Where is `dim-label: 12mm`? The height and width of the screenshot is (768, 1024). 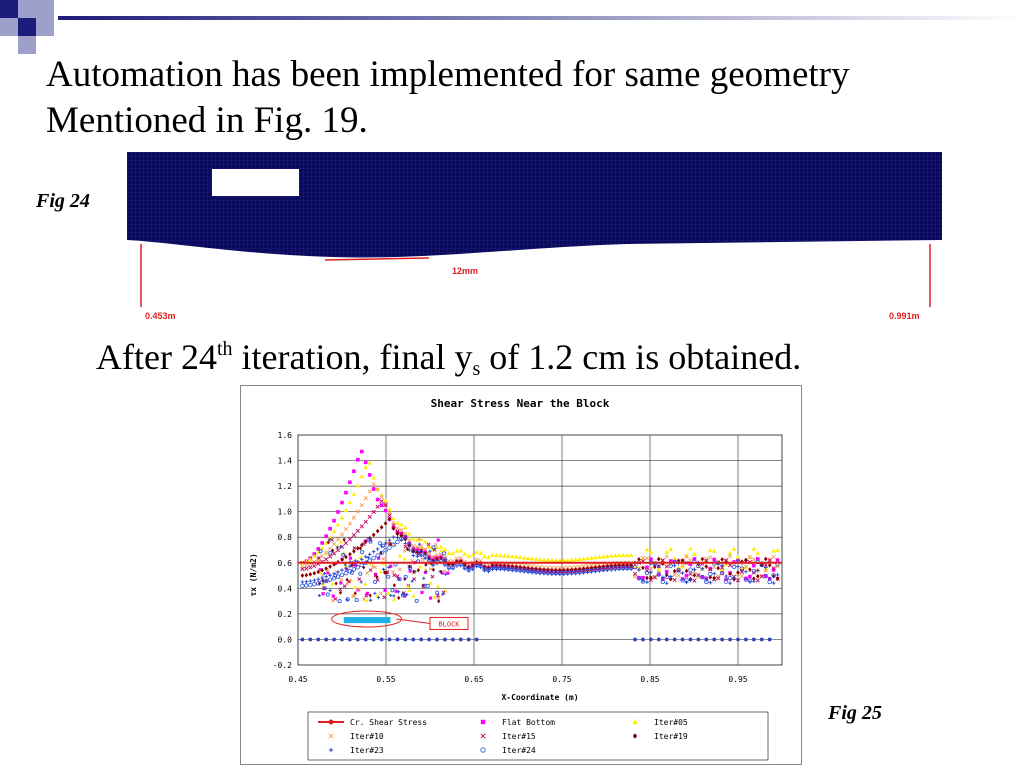
dim-label: 12mm is located at coordinates (465, 271).